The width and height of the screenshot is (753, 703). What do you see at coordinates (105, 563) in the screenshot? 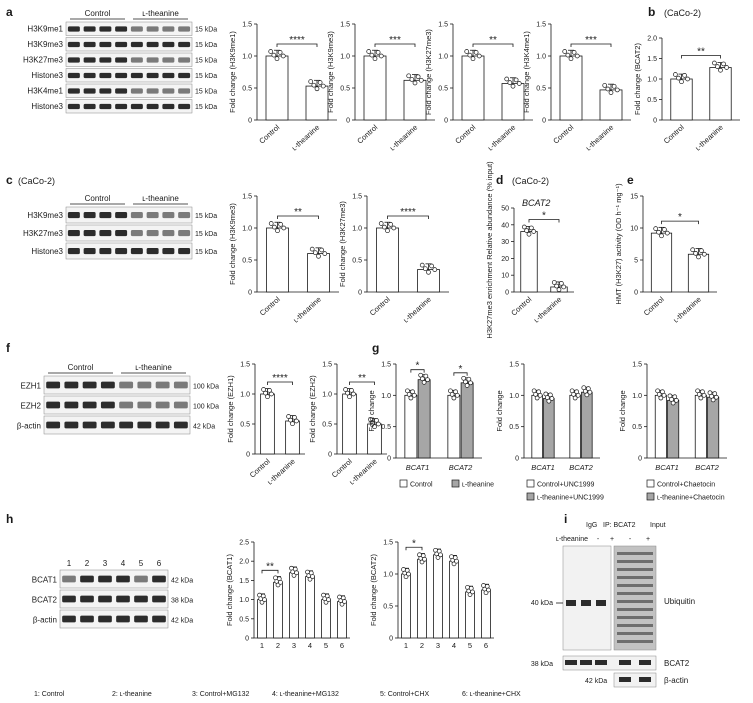
I see `lane-number: 3` at bounding box center [105, 563].